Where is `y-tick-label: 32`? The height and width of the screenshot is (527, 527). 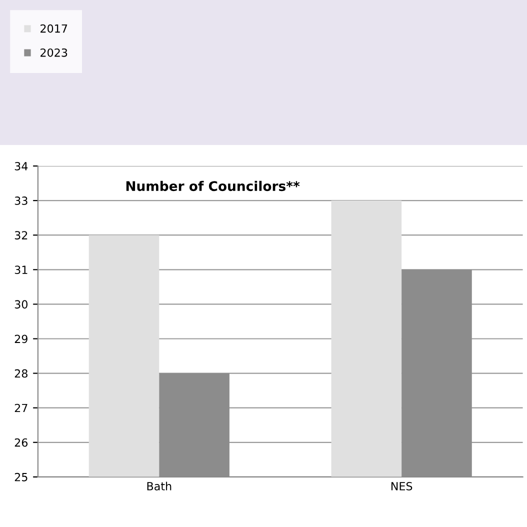
y-tick-label: 32 is located at coordinates (21, 235).